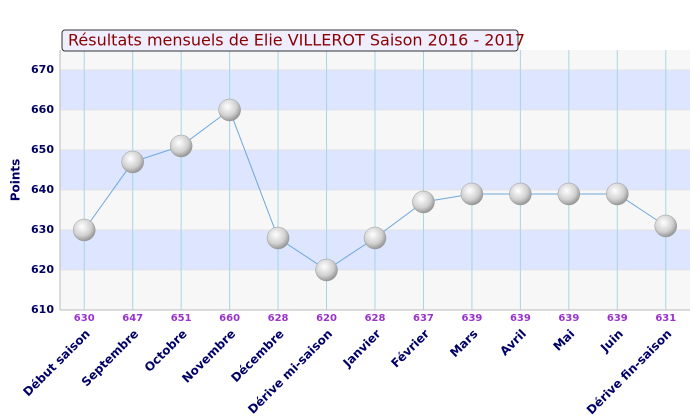 The image size is (700, 420). Describe the element at coordinates (84, 318) in the screenshot. I see `value-label: 630` at that location.